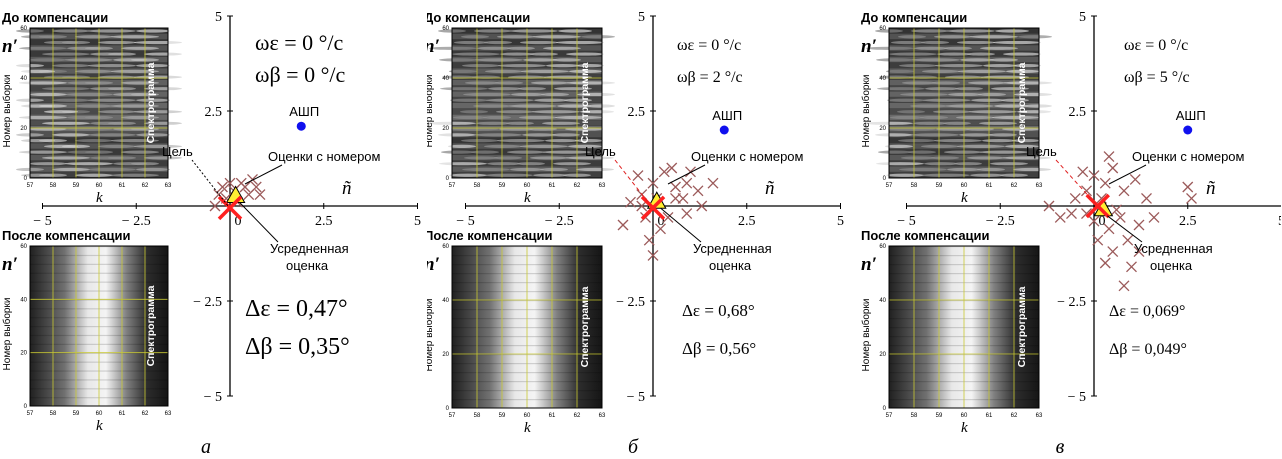  I want to click on y-tick-label: 0, so click(26, 407).